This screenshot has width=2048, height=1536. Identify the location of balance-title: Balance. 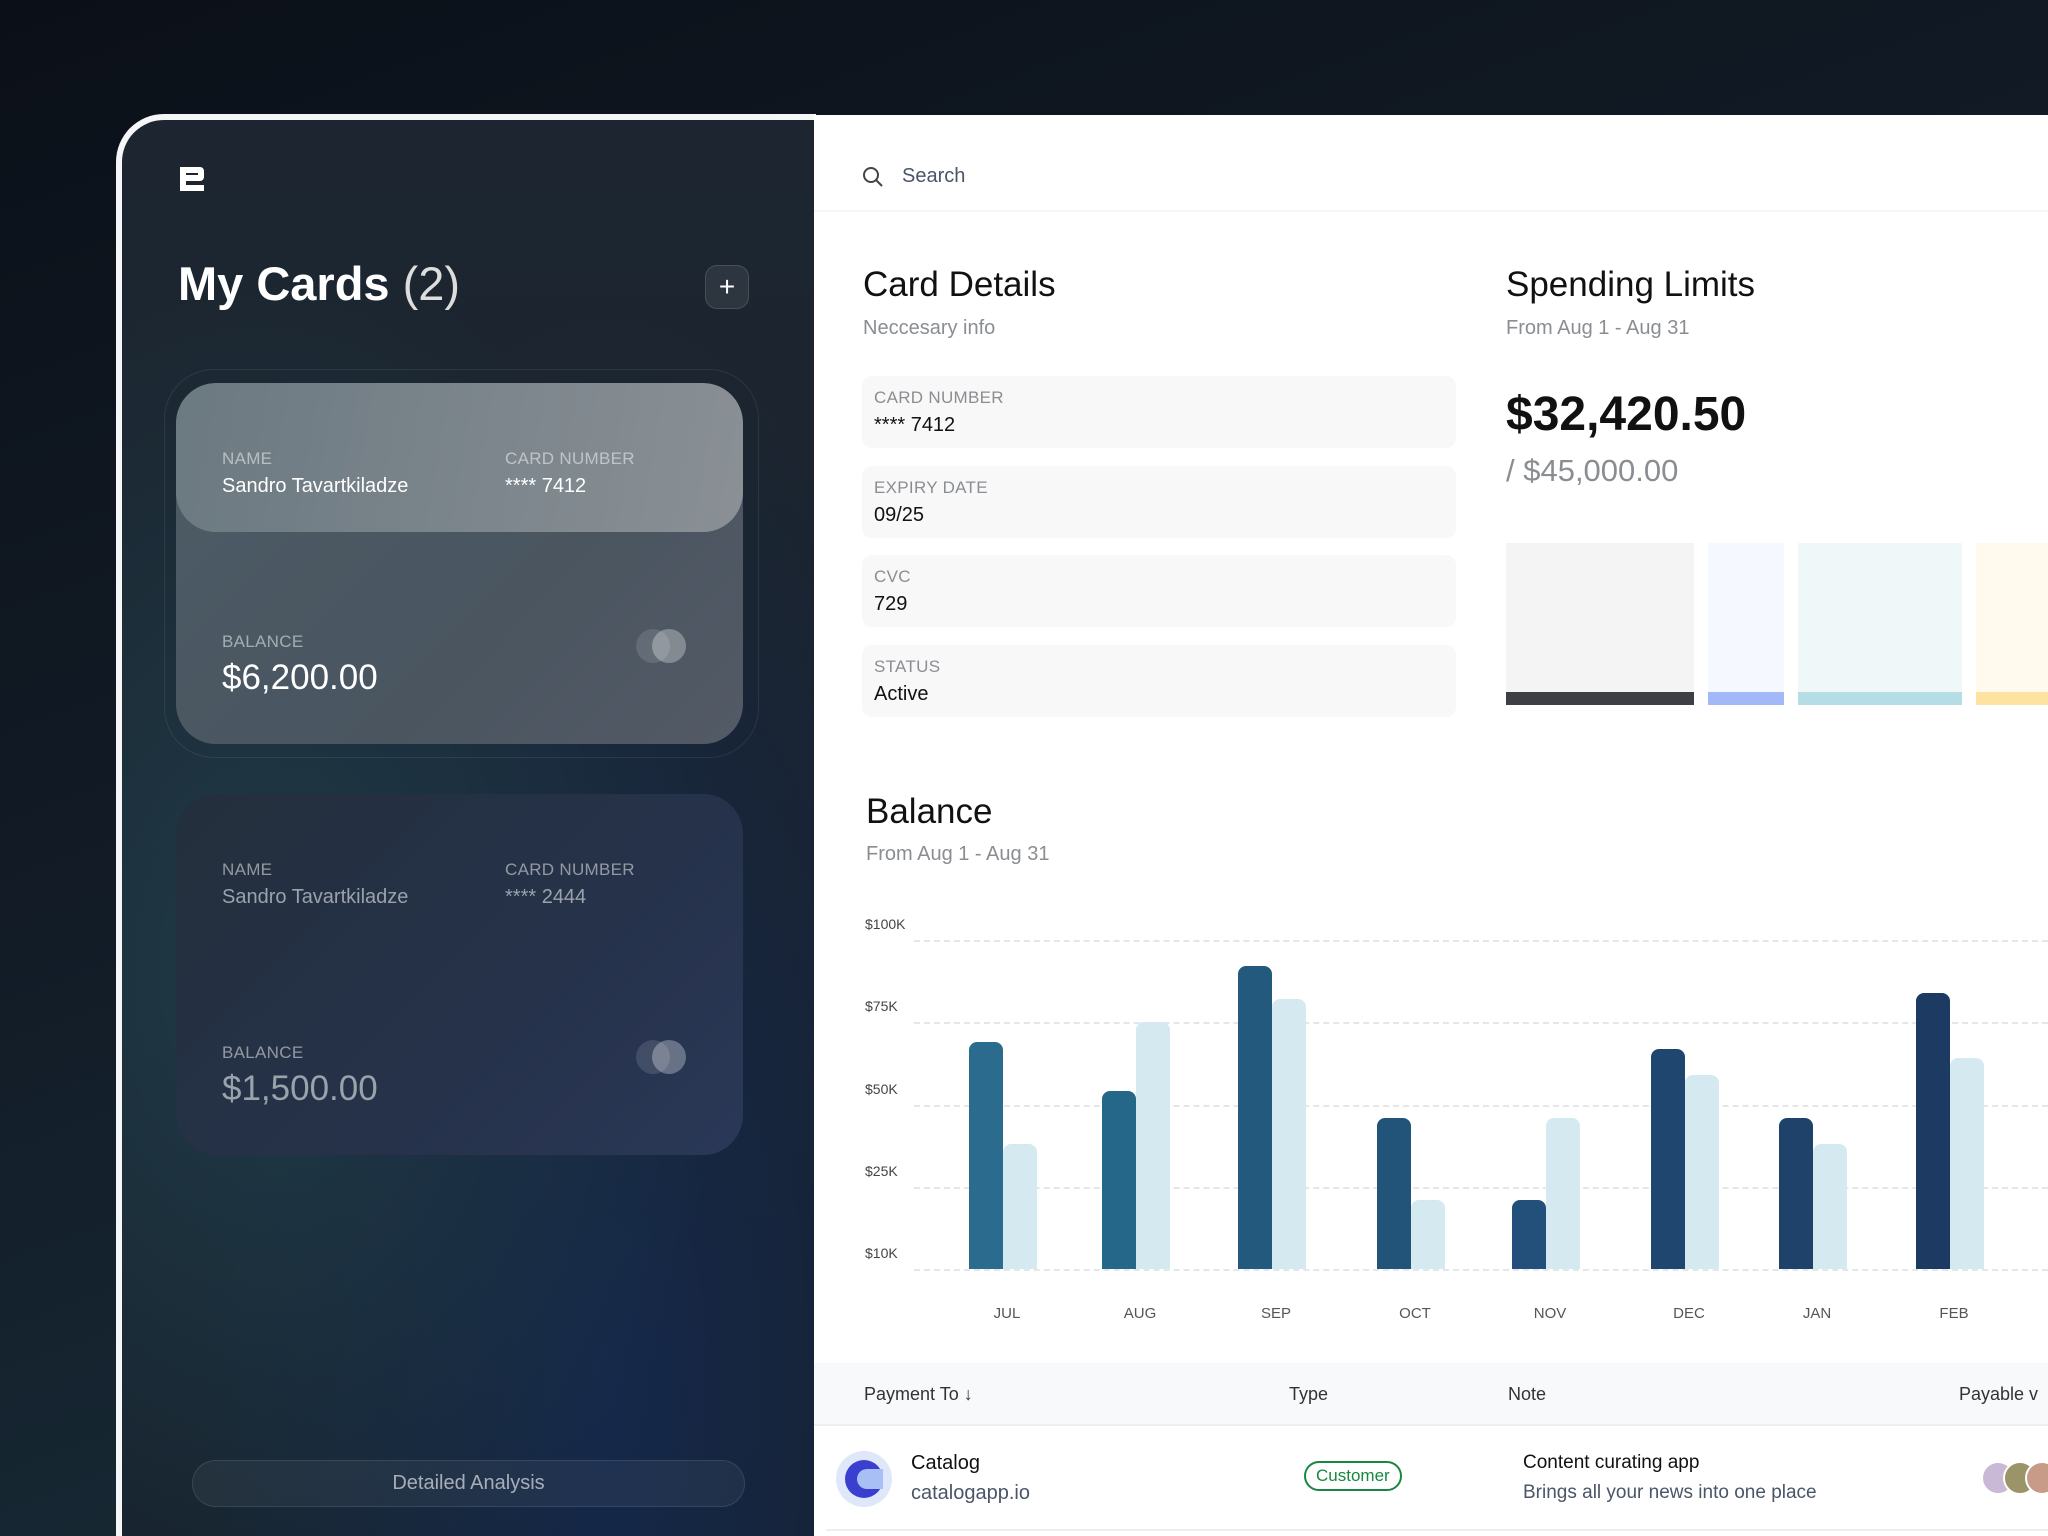
(929, 811).